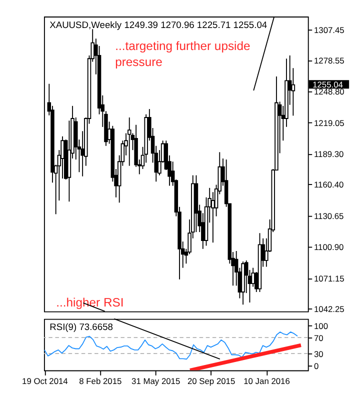  I want to click on y-tick-label: 1189.30, so click(329, 154).